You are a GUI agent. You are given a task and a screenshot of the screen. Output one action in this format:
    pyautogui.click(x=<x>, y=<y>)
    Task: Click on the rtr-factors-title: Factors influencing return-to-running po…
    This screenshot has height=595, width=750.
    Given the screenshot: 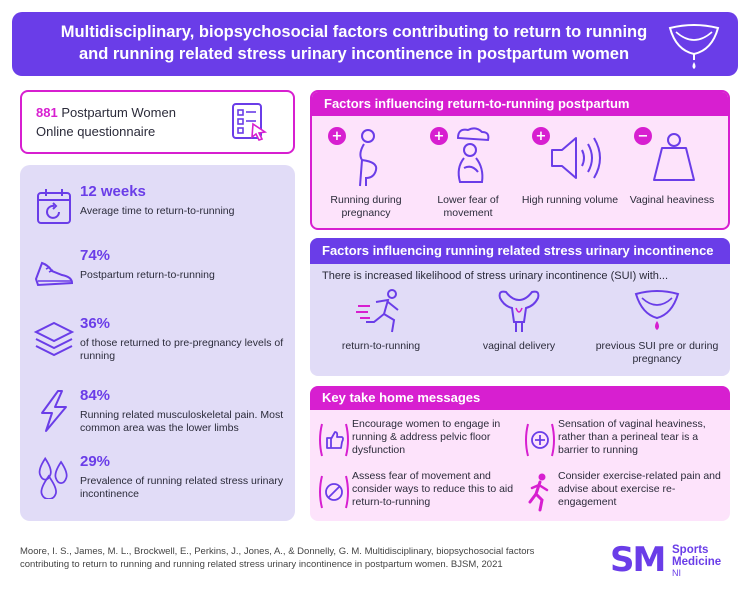 What is the action you would take?
    pyautogui.click(x=477, y=103)
    